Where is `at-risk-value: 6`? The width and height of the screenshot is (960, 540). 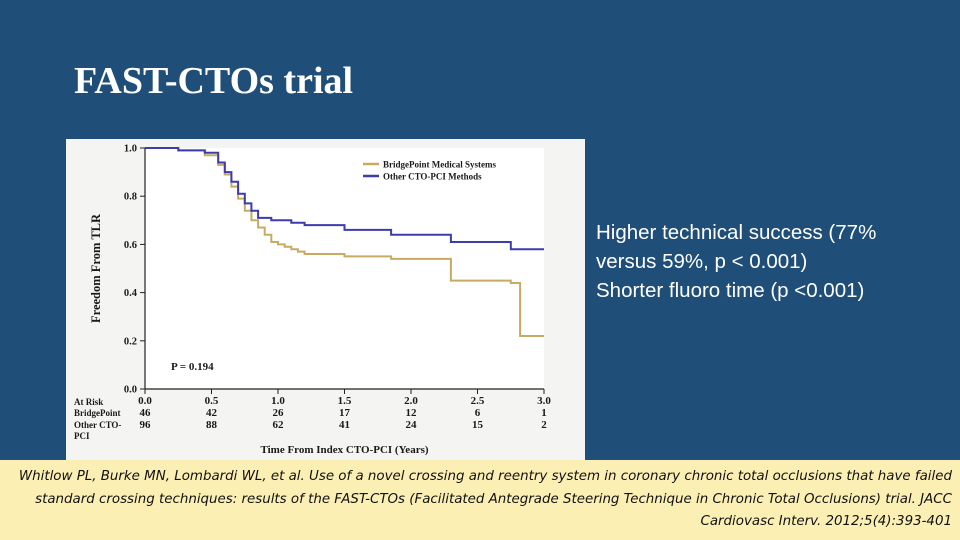
at-risk-value: 6 is located at coordinates (478, 413).